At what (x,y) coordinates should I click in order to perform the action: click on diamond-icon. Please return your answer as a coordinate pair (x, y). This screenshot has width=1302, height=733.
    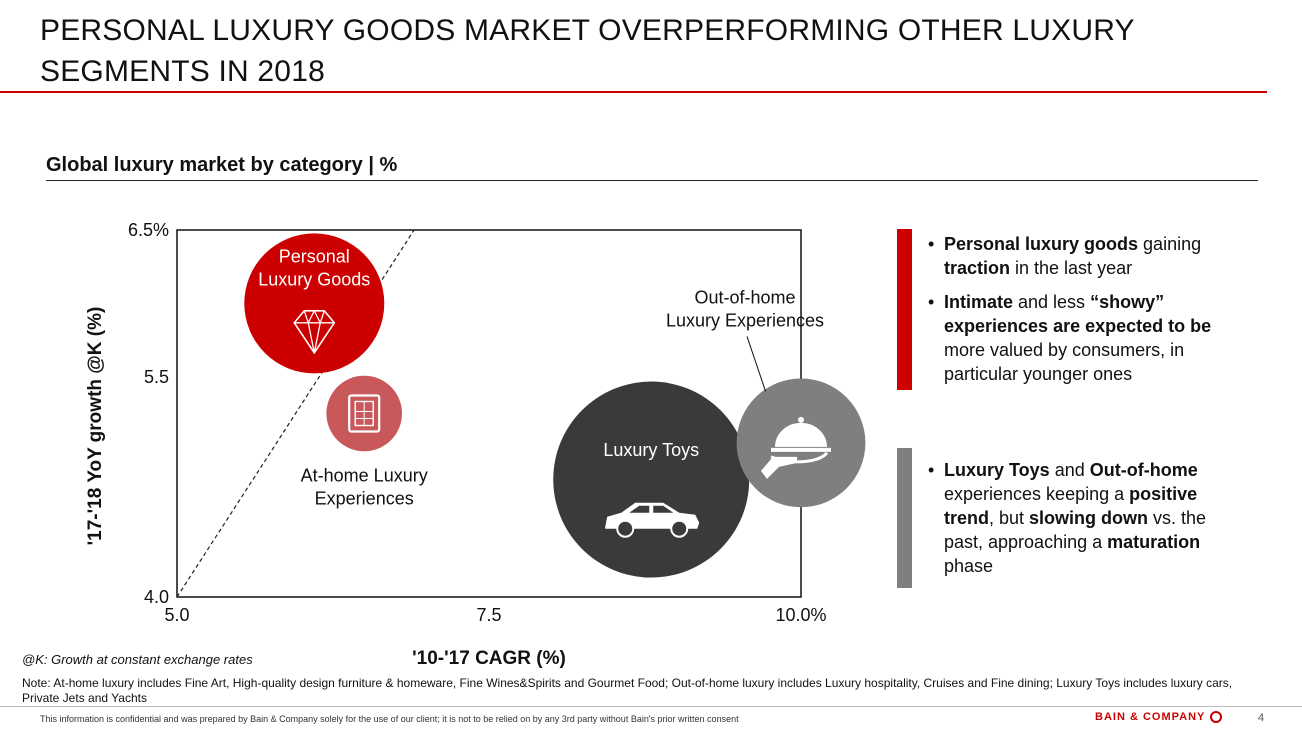
    Looking at the image, I should click on (314, 332).